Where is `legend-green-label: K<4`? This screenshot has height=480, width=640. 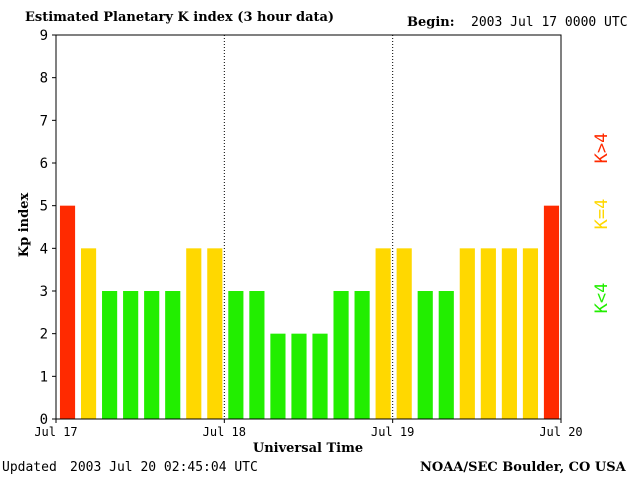
legend-green-label: K<4 is located at coordinates (602, 298).